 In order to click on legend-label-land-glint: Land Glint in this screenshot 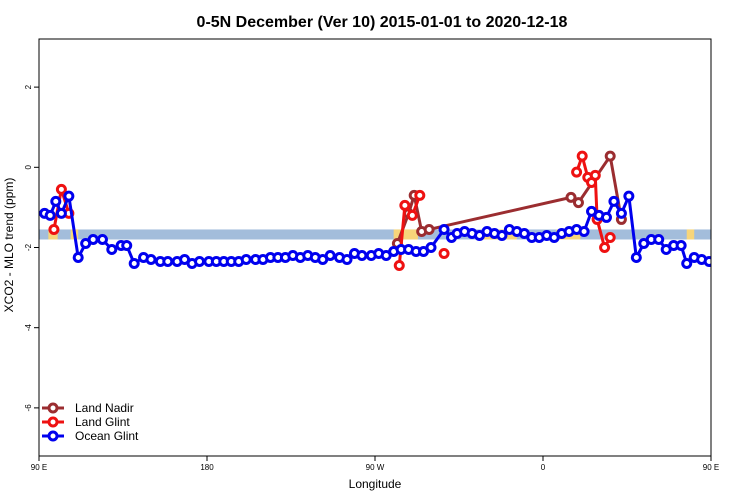, I will do `click(102, 422)`.